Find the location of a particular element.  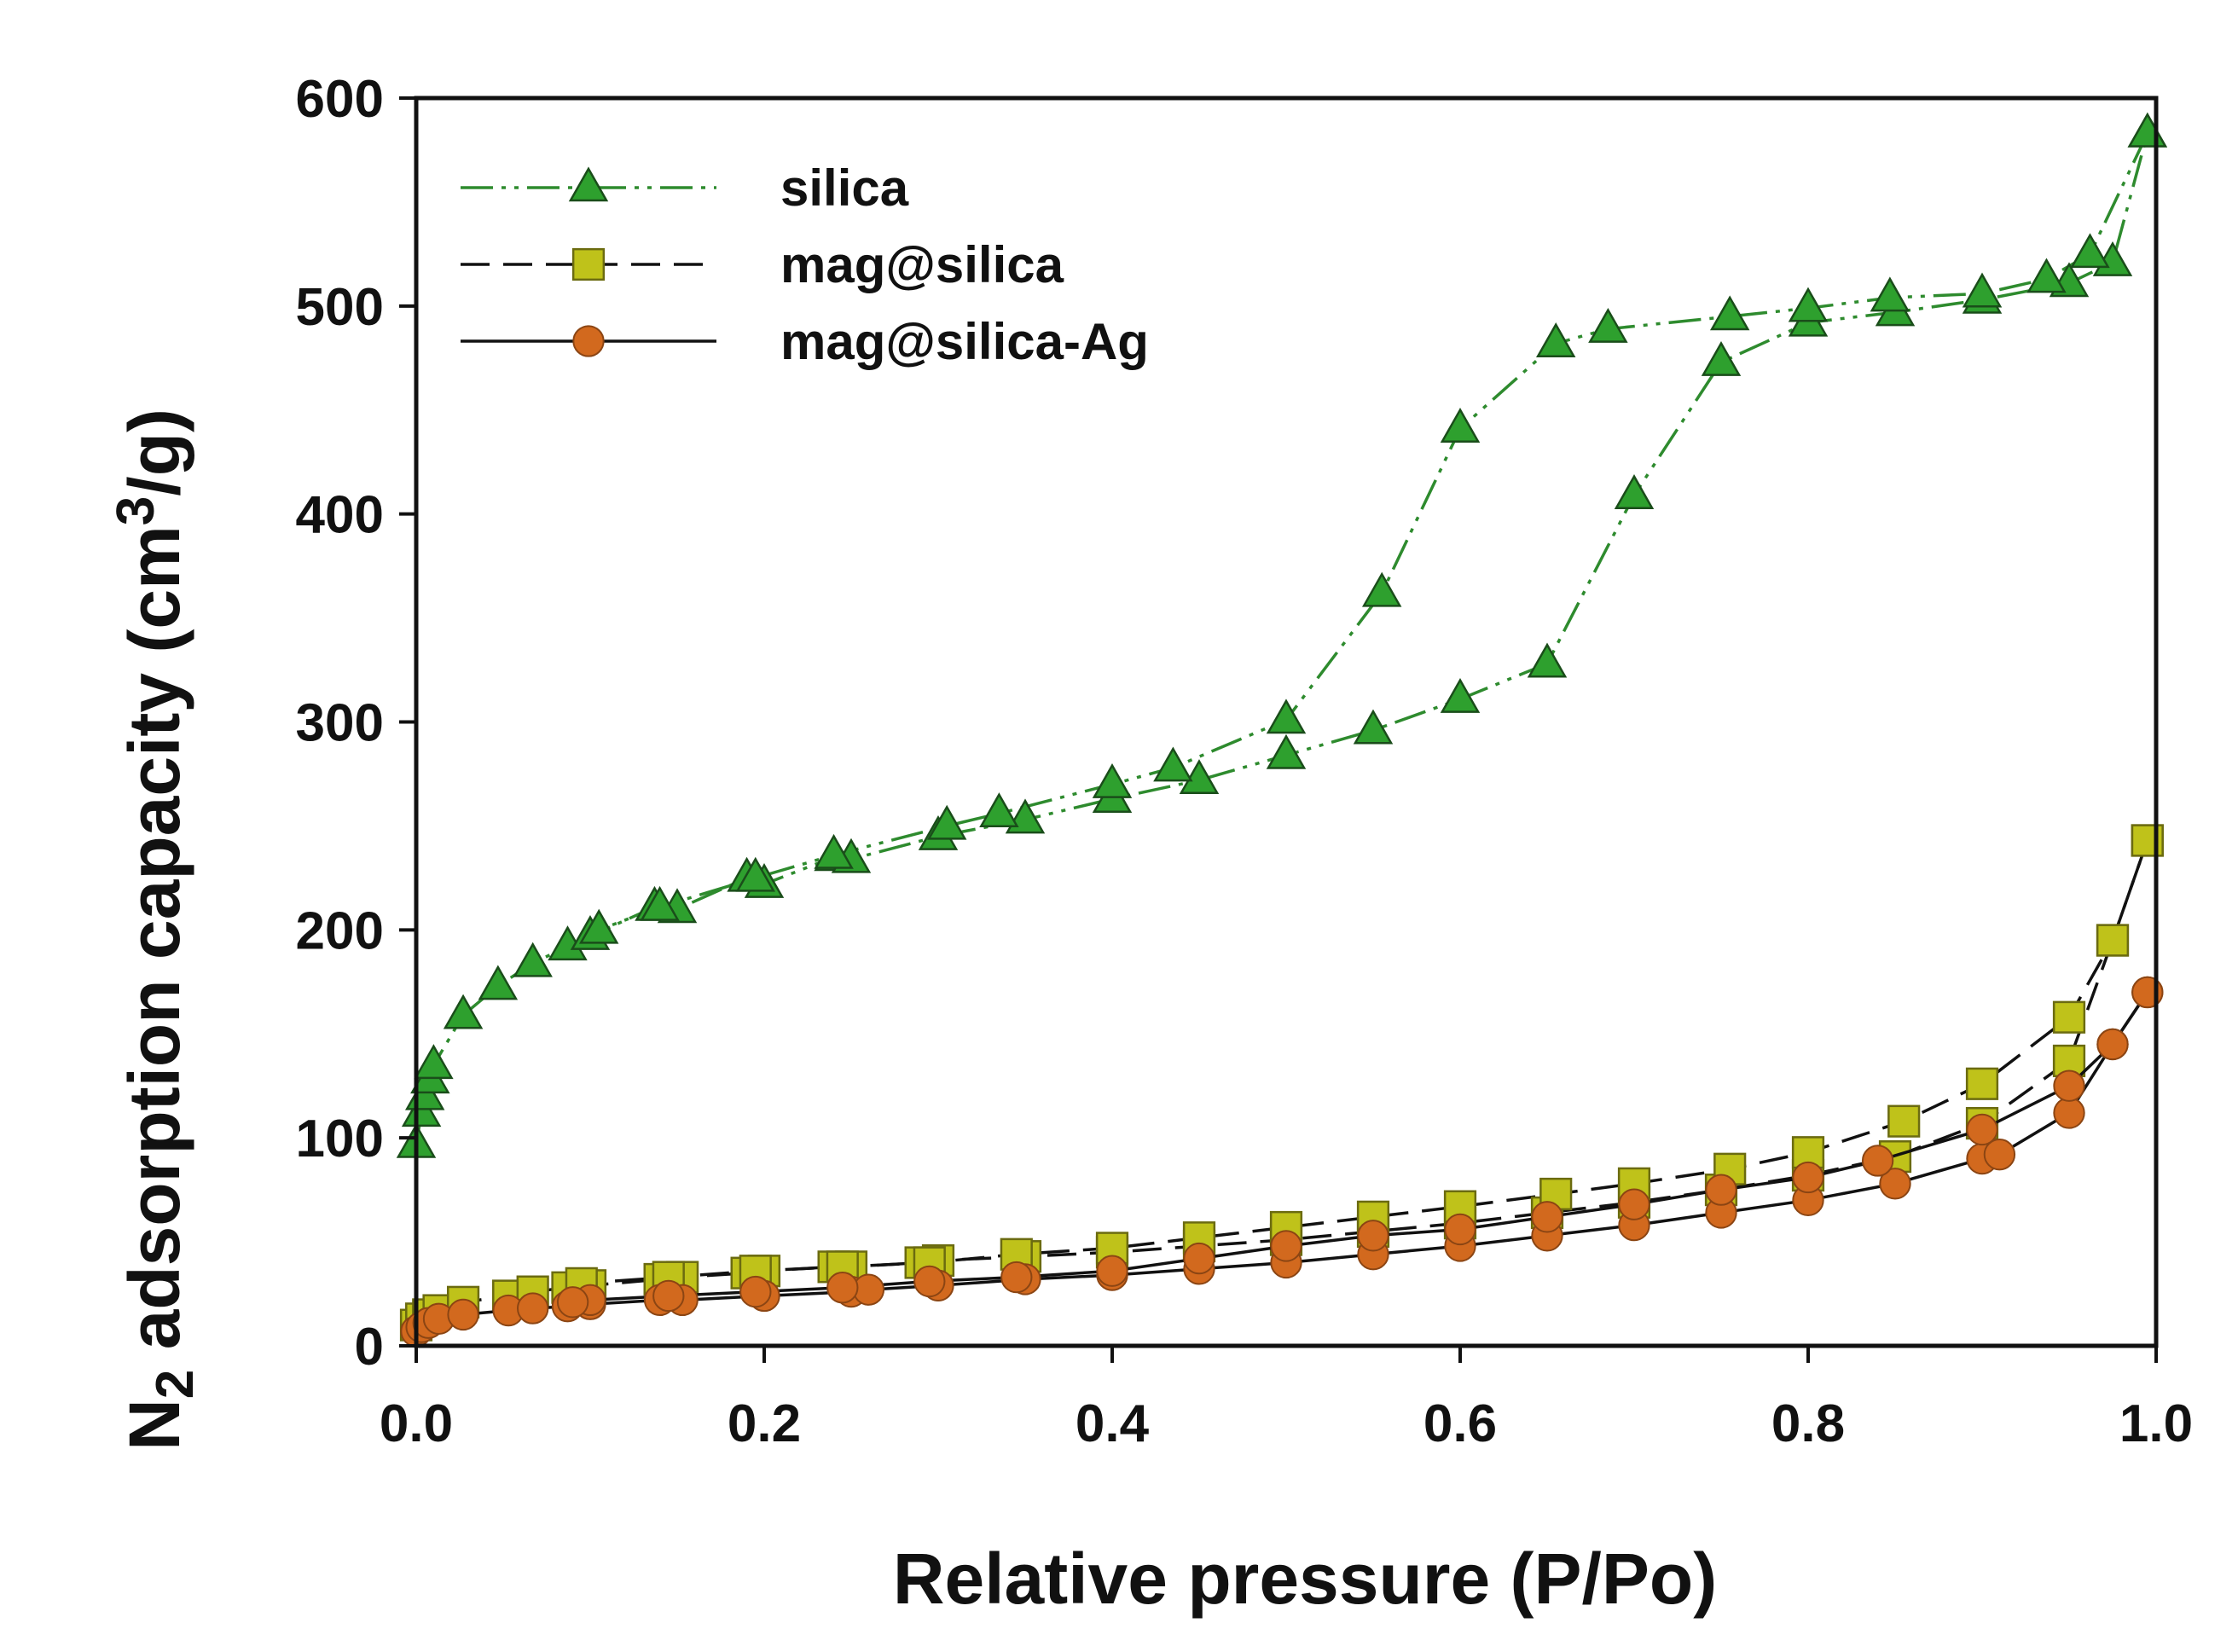

legend: silica mag@silica mag@silica-Ag is located at coordinates (805, 264).